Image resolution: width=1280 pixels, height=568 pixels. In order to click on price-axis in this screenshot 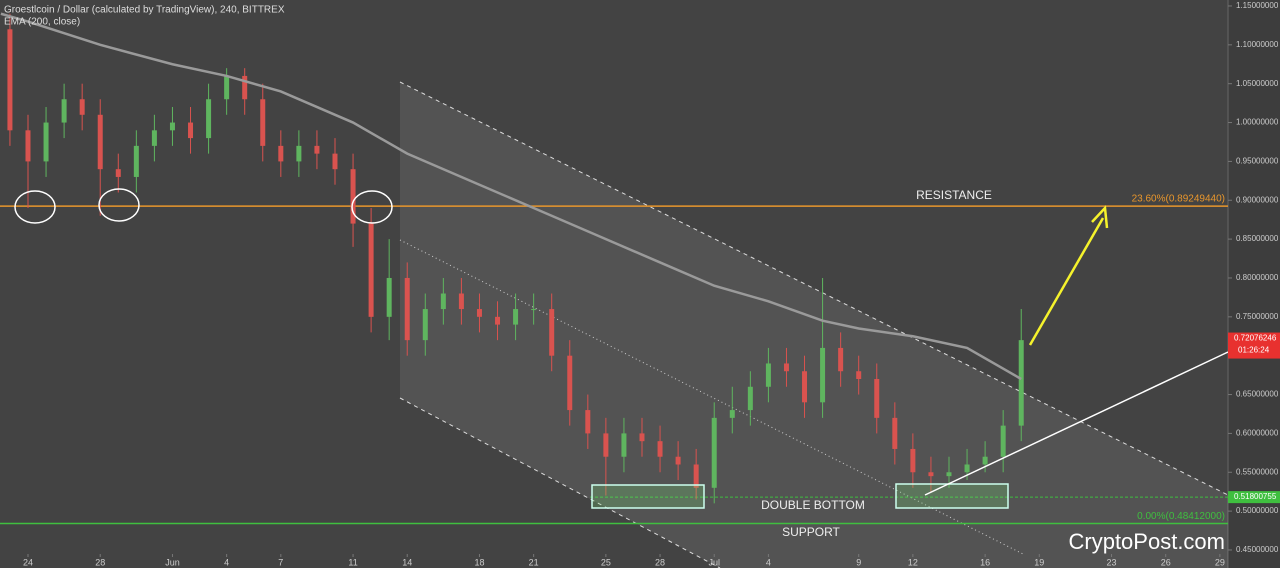, I will do `click(1254, 284)`.